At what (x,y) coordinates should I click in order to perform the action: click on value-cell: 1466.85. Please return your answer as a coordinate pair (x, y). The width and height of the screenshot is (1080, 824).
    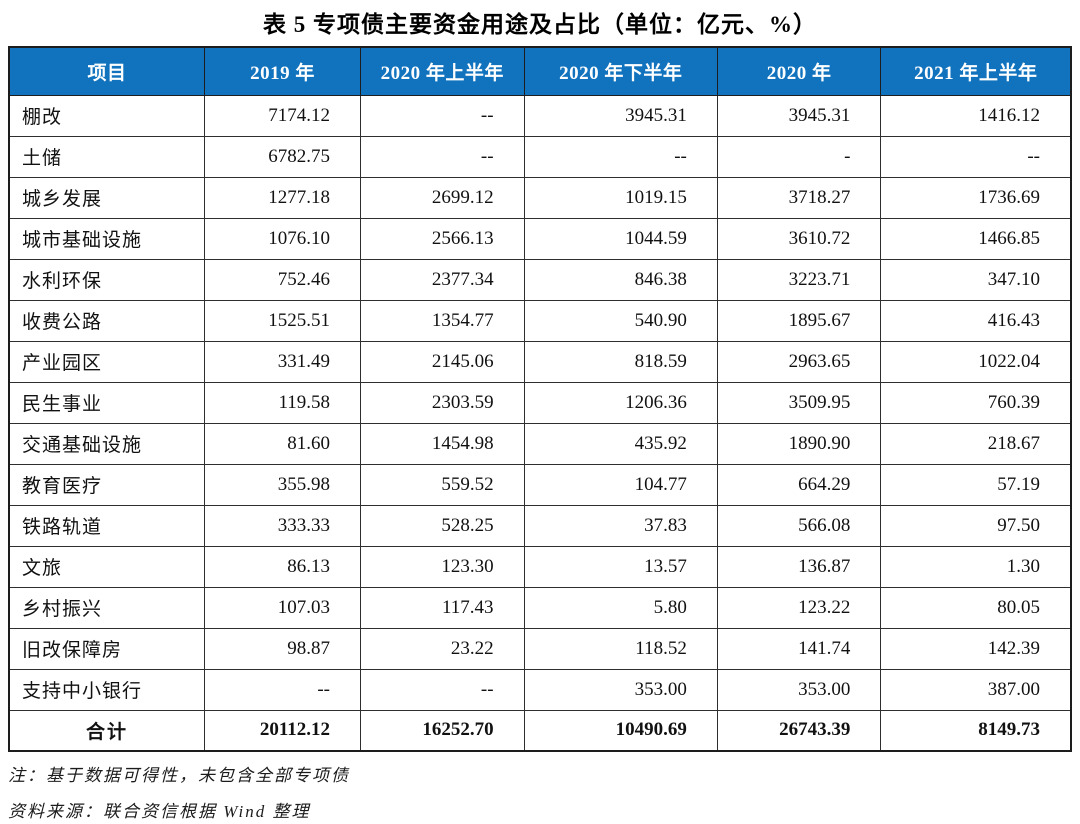
    Looking at the image, I should click on (976, 238).